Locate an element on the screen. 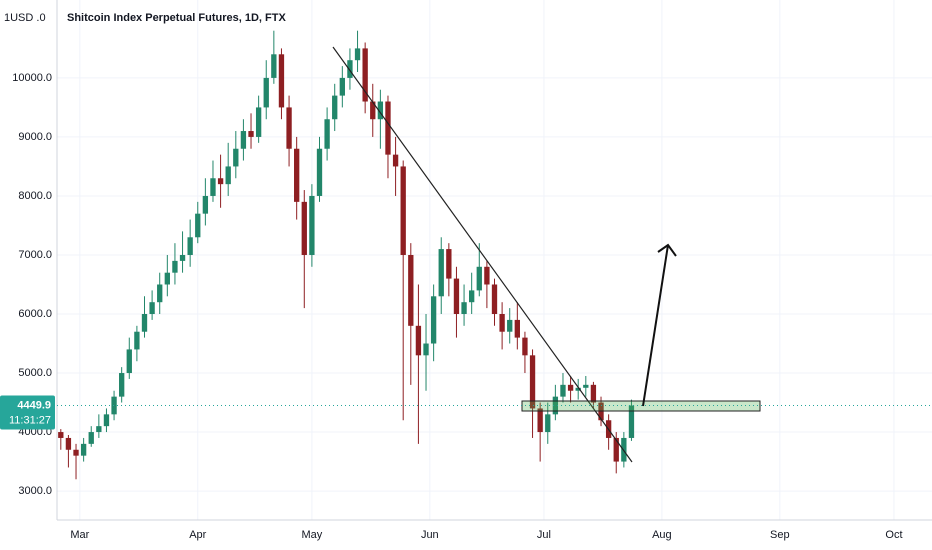 This screenshot has height=550, width=932. y-tick-label: 9000.0 is located at coordinates (35, 137).